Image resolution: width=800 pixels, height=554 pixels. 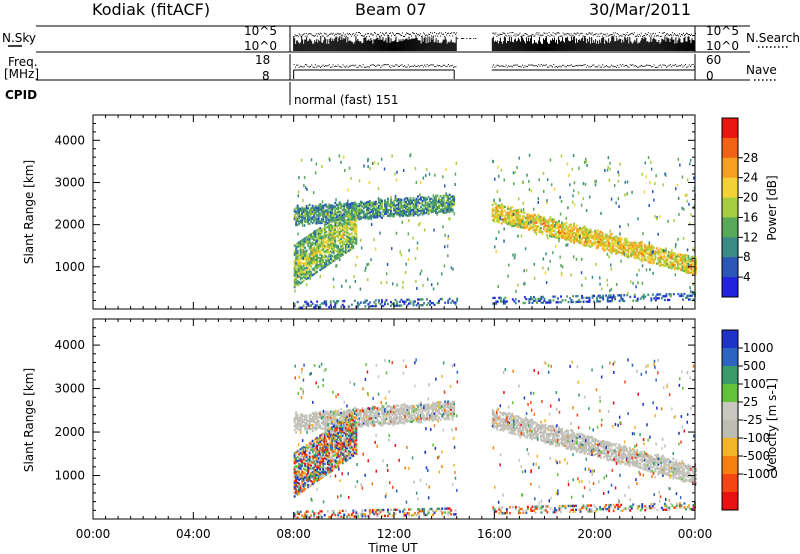 What do you see at coordinates (747, 277) in the screenshot?
I see `colorbar-tick-label: 4` at bounding box center [747, 277].